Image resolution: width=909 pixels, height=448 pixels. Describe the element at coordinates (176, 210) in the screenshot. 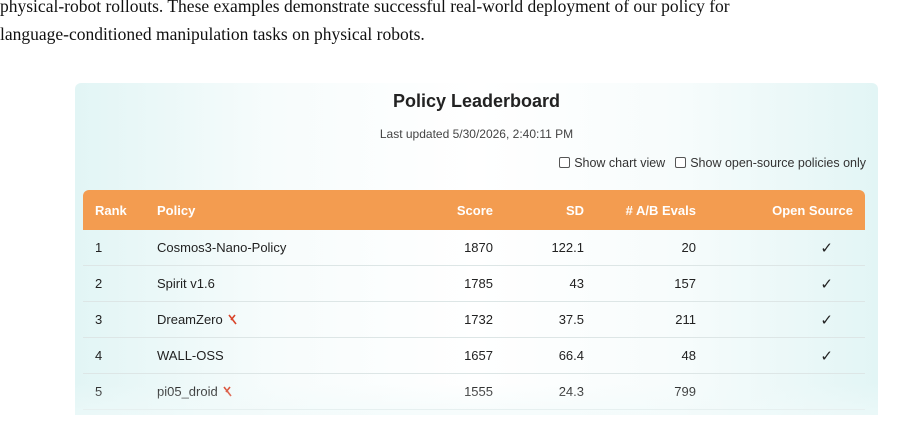

I see `column-header: Policy` at that location.